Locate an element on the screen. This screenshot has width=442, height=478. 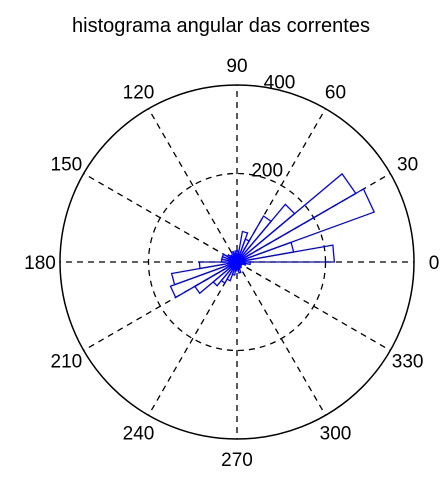
angle-tick-0: 0 is located at coordinates (434, 263).